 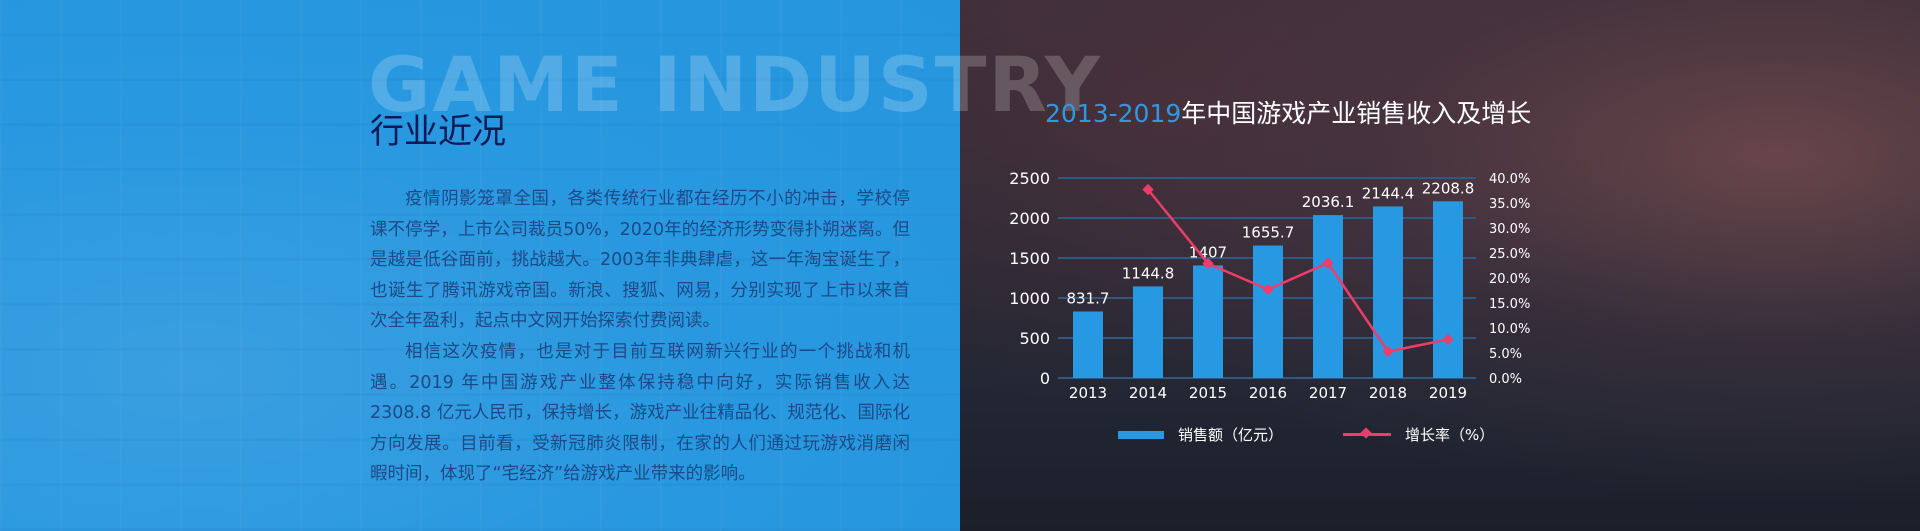 What do you see at coordinates (1088, 393) in the screenshot?
I see `x-tick-label: 2013` at bounding box center [1088, 393].